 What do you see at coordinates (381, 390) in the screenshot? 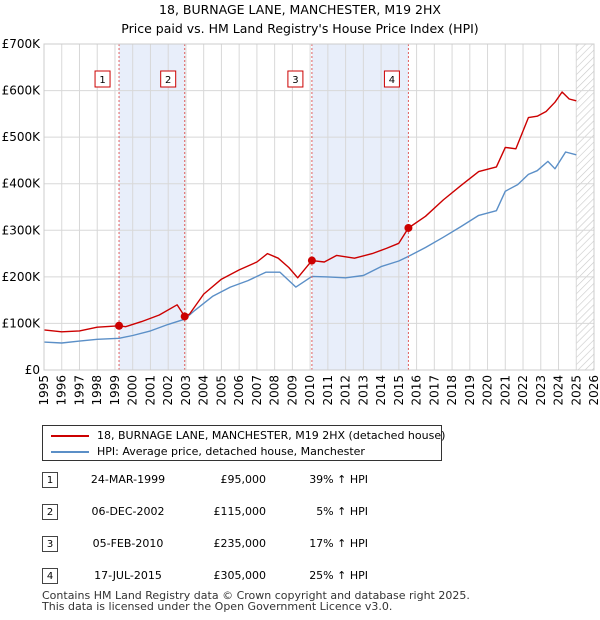
I see `x-tick-label: 2014` at bounding box center [381, 390].